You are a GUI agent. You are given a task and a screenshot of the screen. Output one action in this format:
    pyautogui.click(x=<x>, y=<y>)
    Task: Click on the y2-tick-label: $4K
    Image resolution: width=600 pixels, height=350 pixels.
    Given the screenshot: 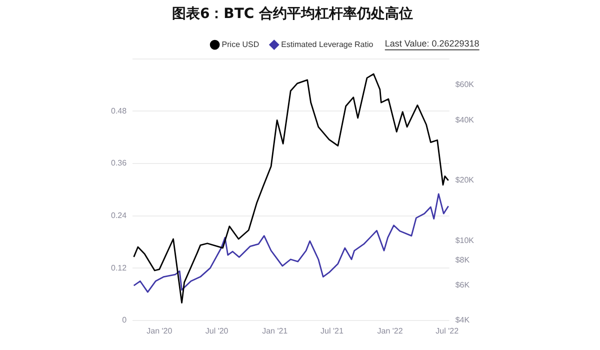 What is the action you would take?
    pyautogui.click(x=462, y=320)
    